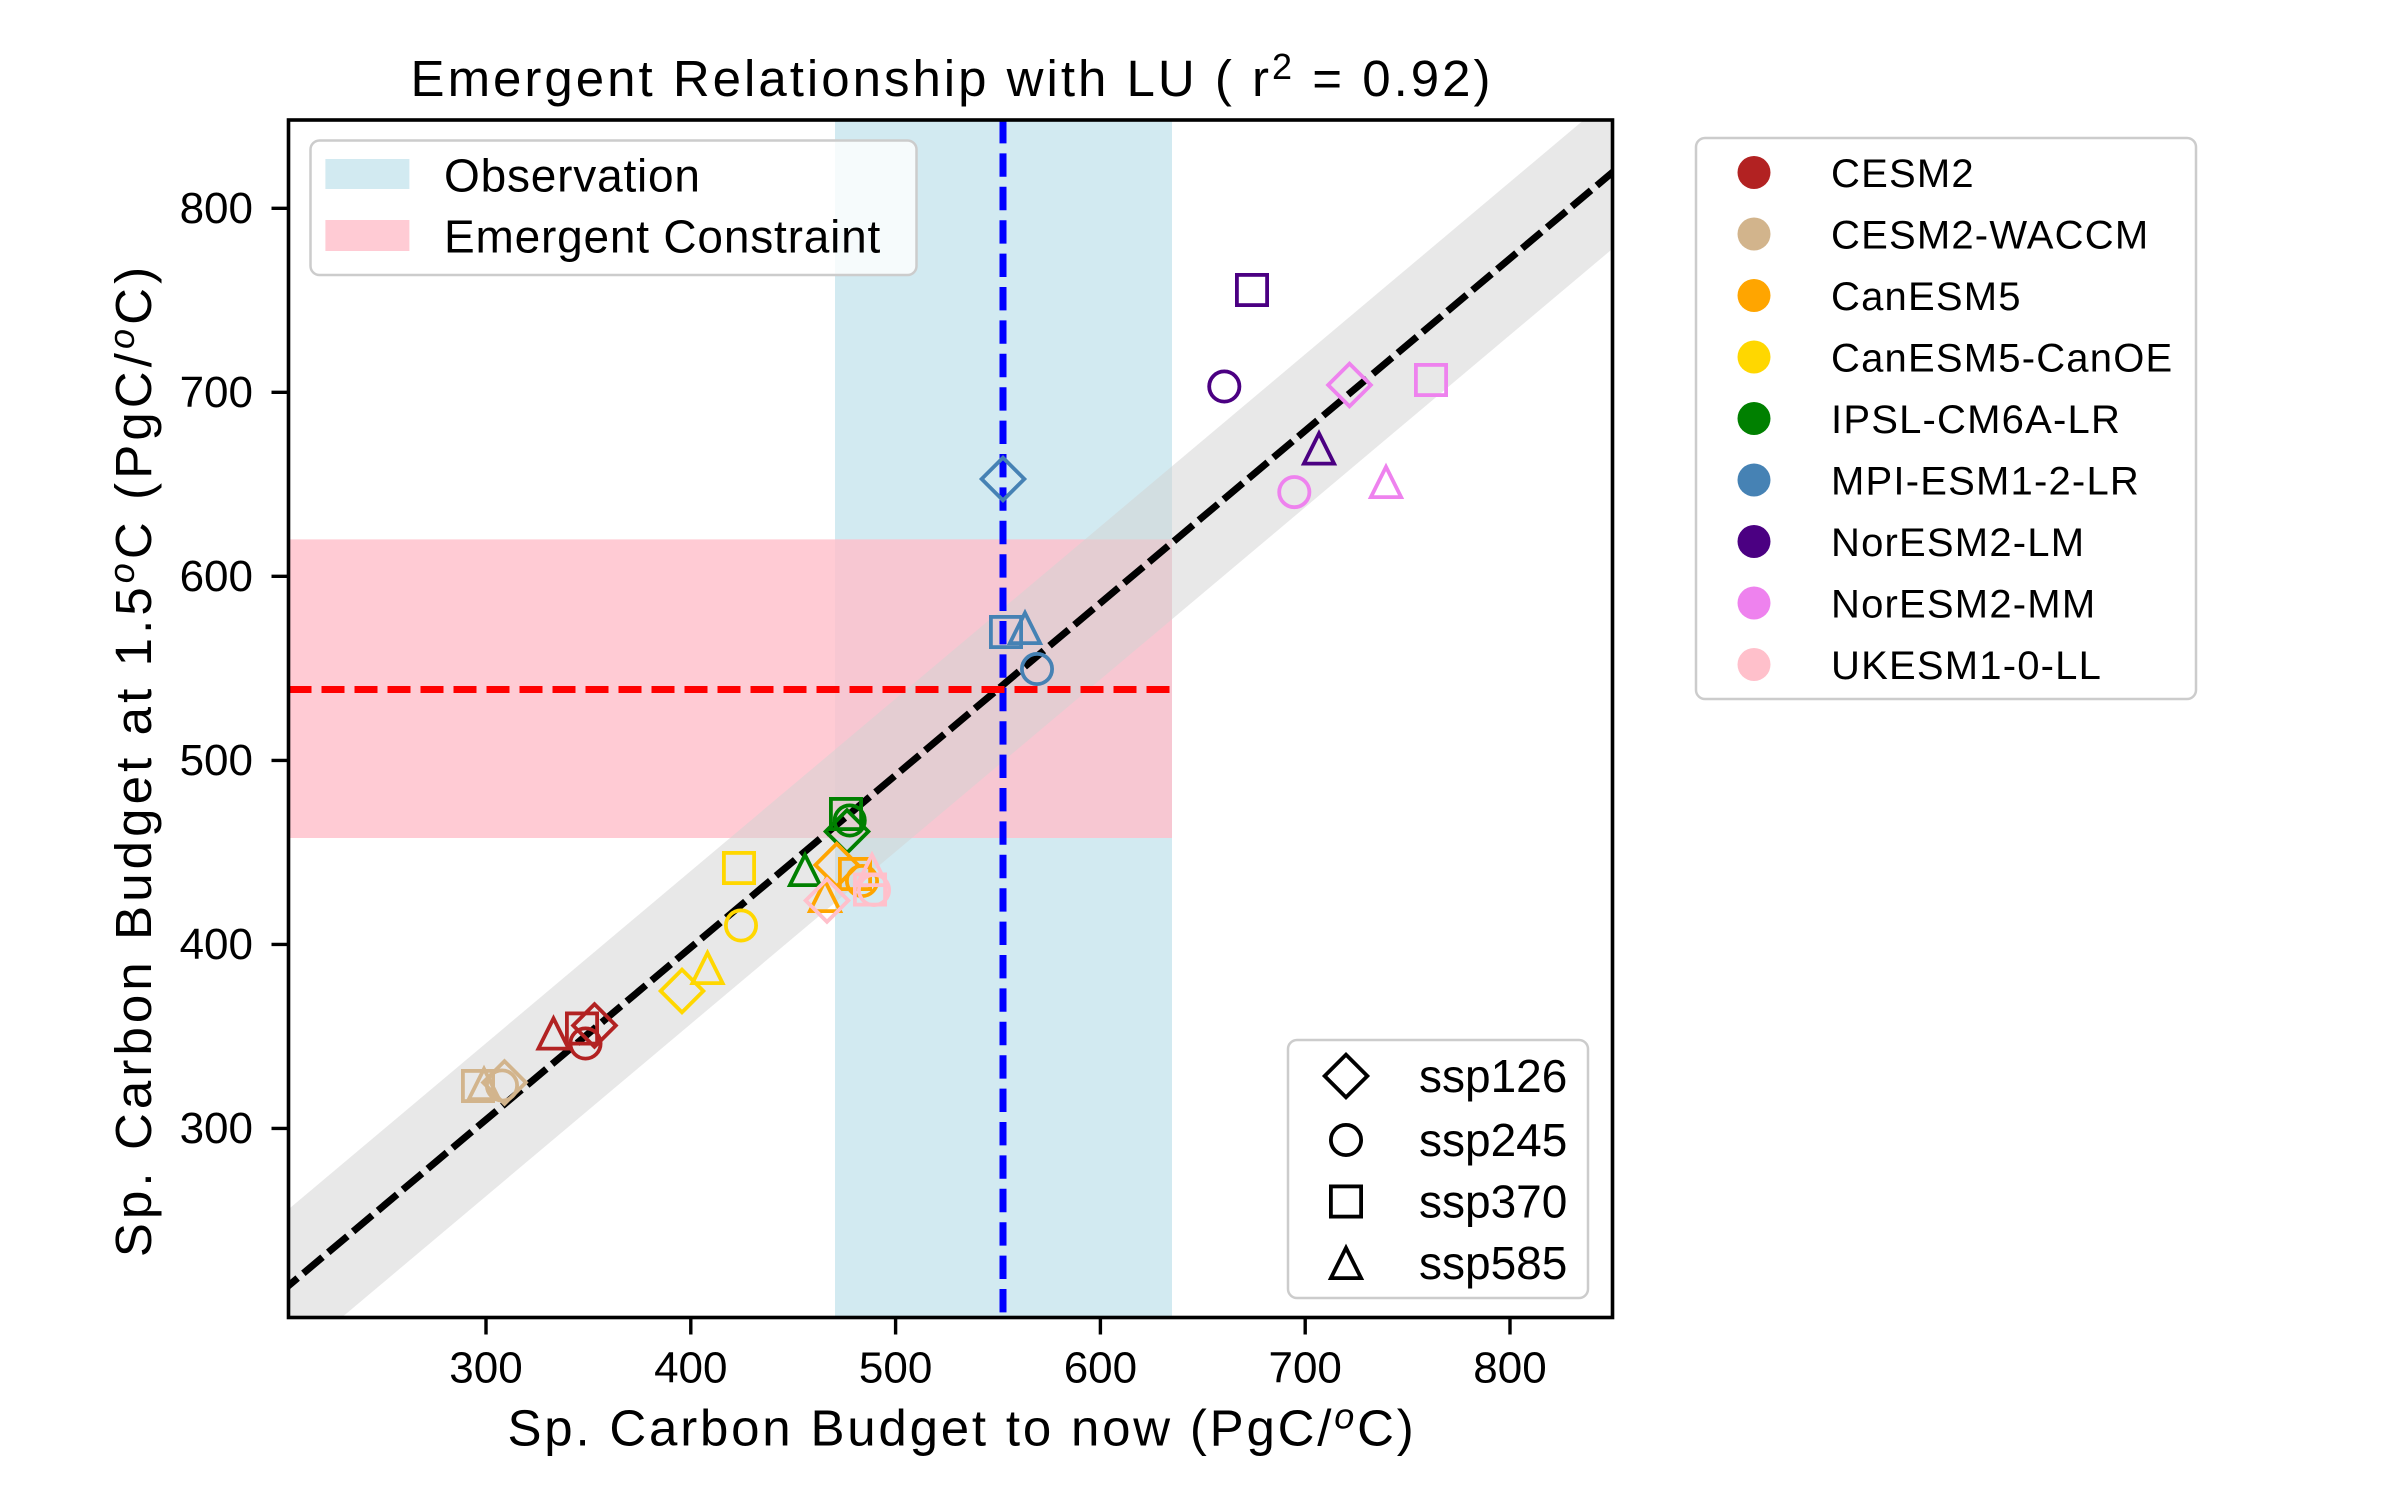  What do you see at coordinates (1963, 605) in the screenshot?
I see `svg-text: NorESM2-MM` at bounding box center [1963, 605].